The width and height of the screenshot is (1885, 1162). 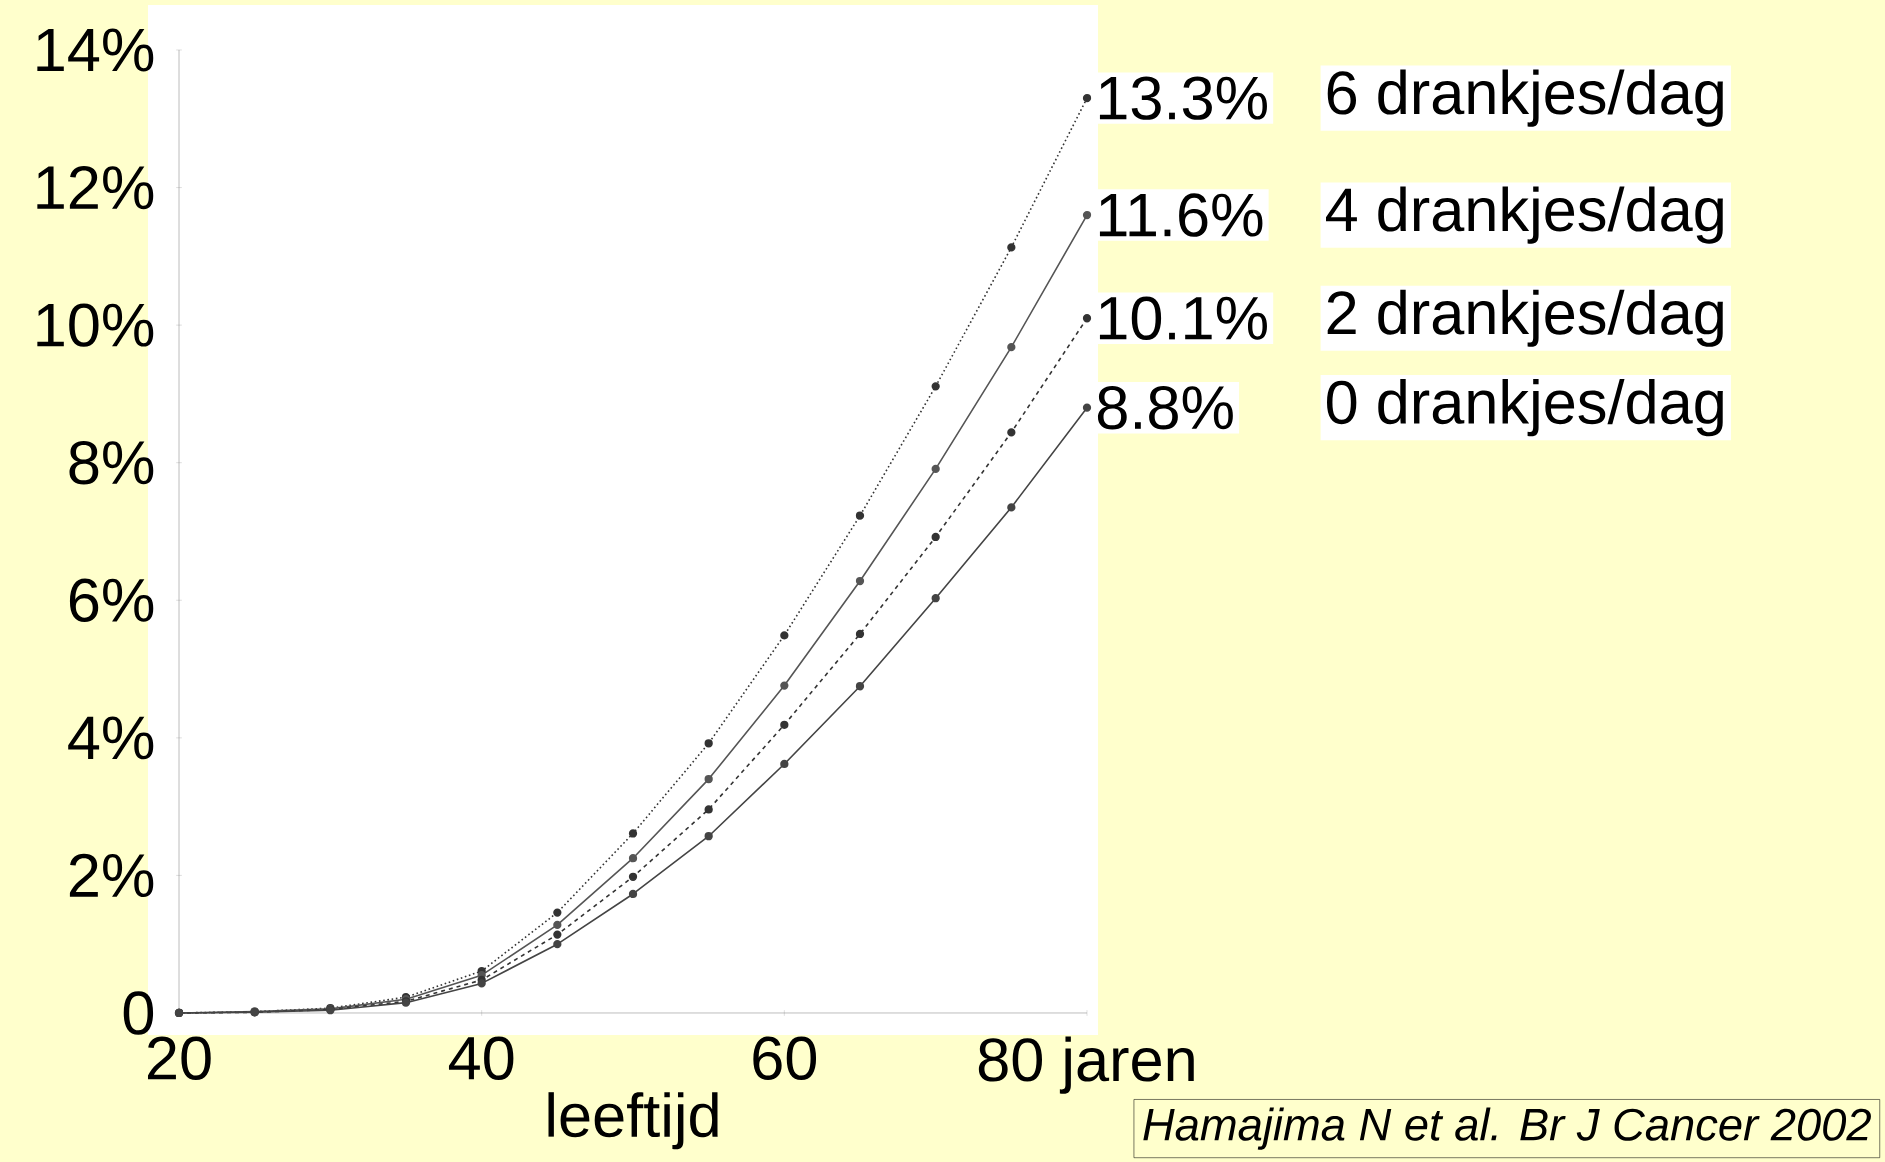 What do you see at coordinates (111, 738) in the screenshot?
I see `y-tick-label: 4%` at bounding box center [111, 738].